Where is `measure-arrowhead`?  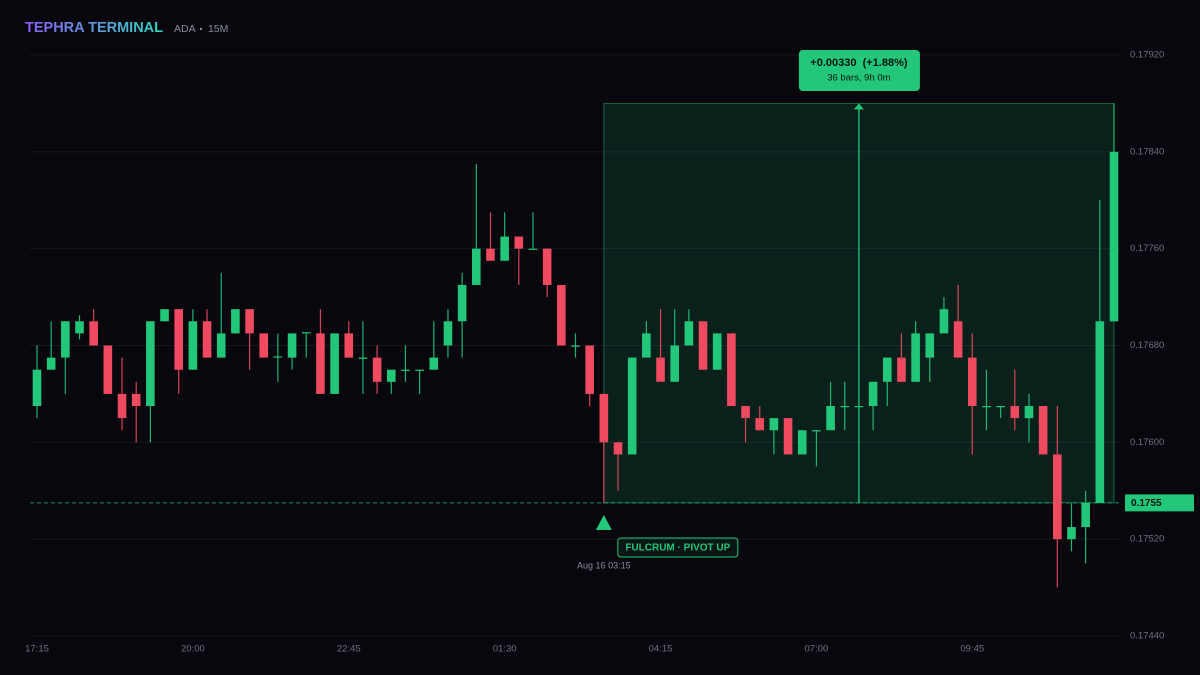
measure-arrowhead is located at coordinates (858, 106).